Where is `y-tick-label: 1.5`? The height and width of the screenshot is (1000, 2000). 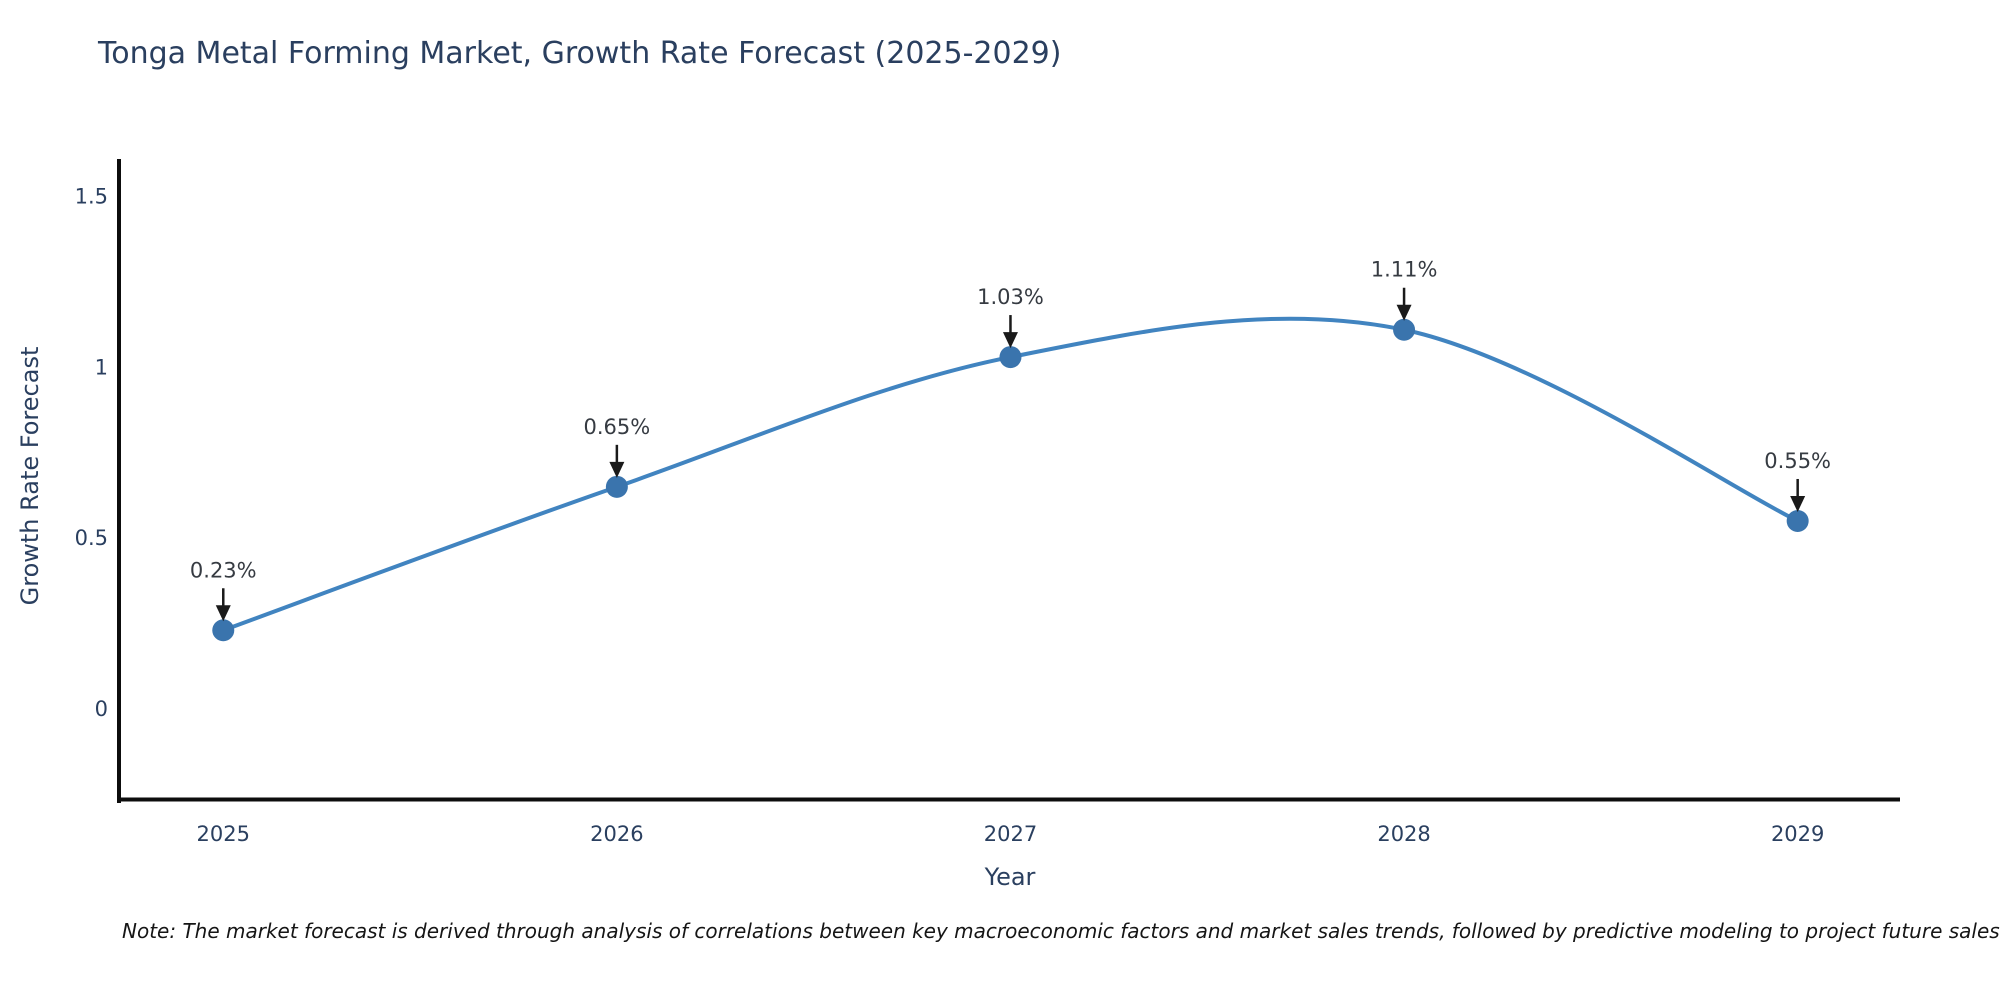 y-tick-label: 1.5 is located at coordinates (91, 197).